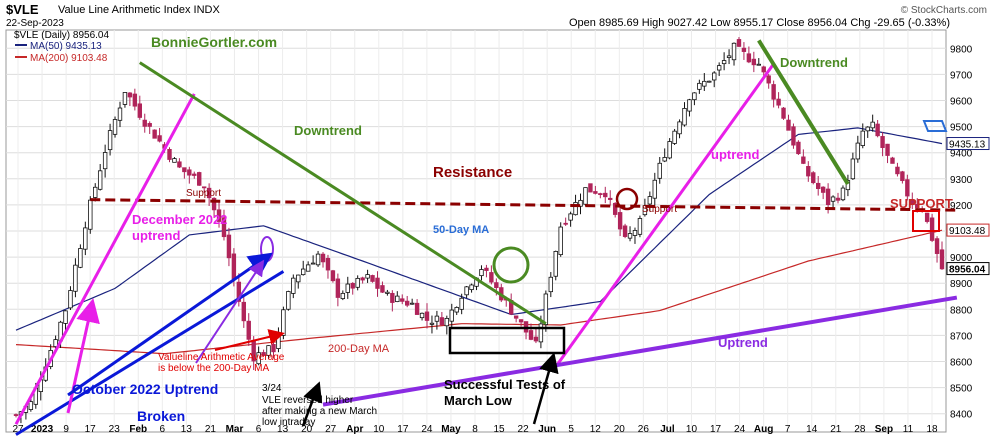 This screenshot has height=438, width=990. Describe the element at coordinates (478, 400) in the screenshot. I see `successful-tests-label-2: March Low` at that location.